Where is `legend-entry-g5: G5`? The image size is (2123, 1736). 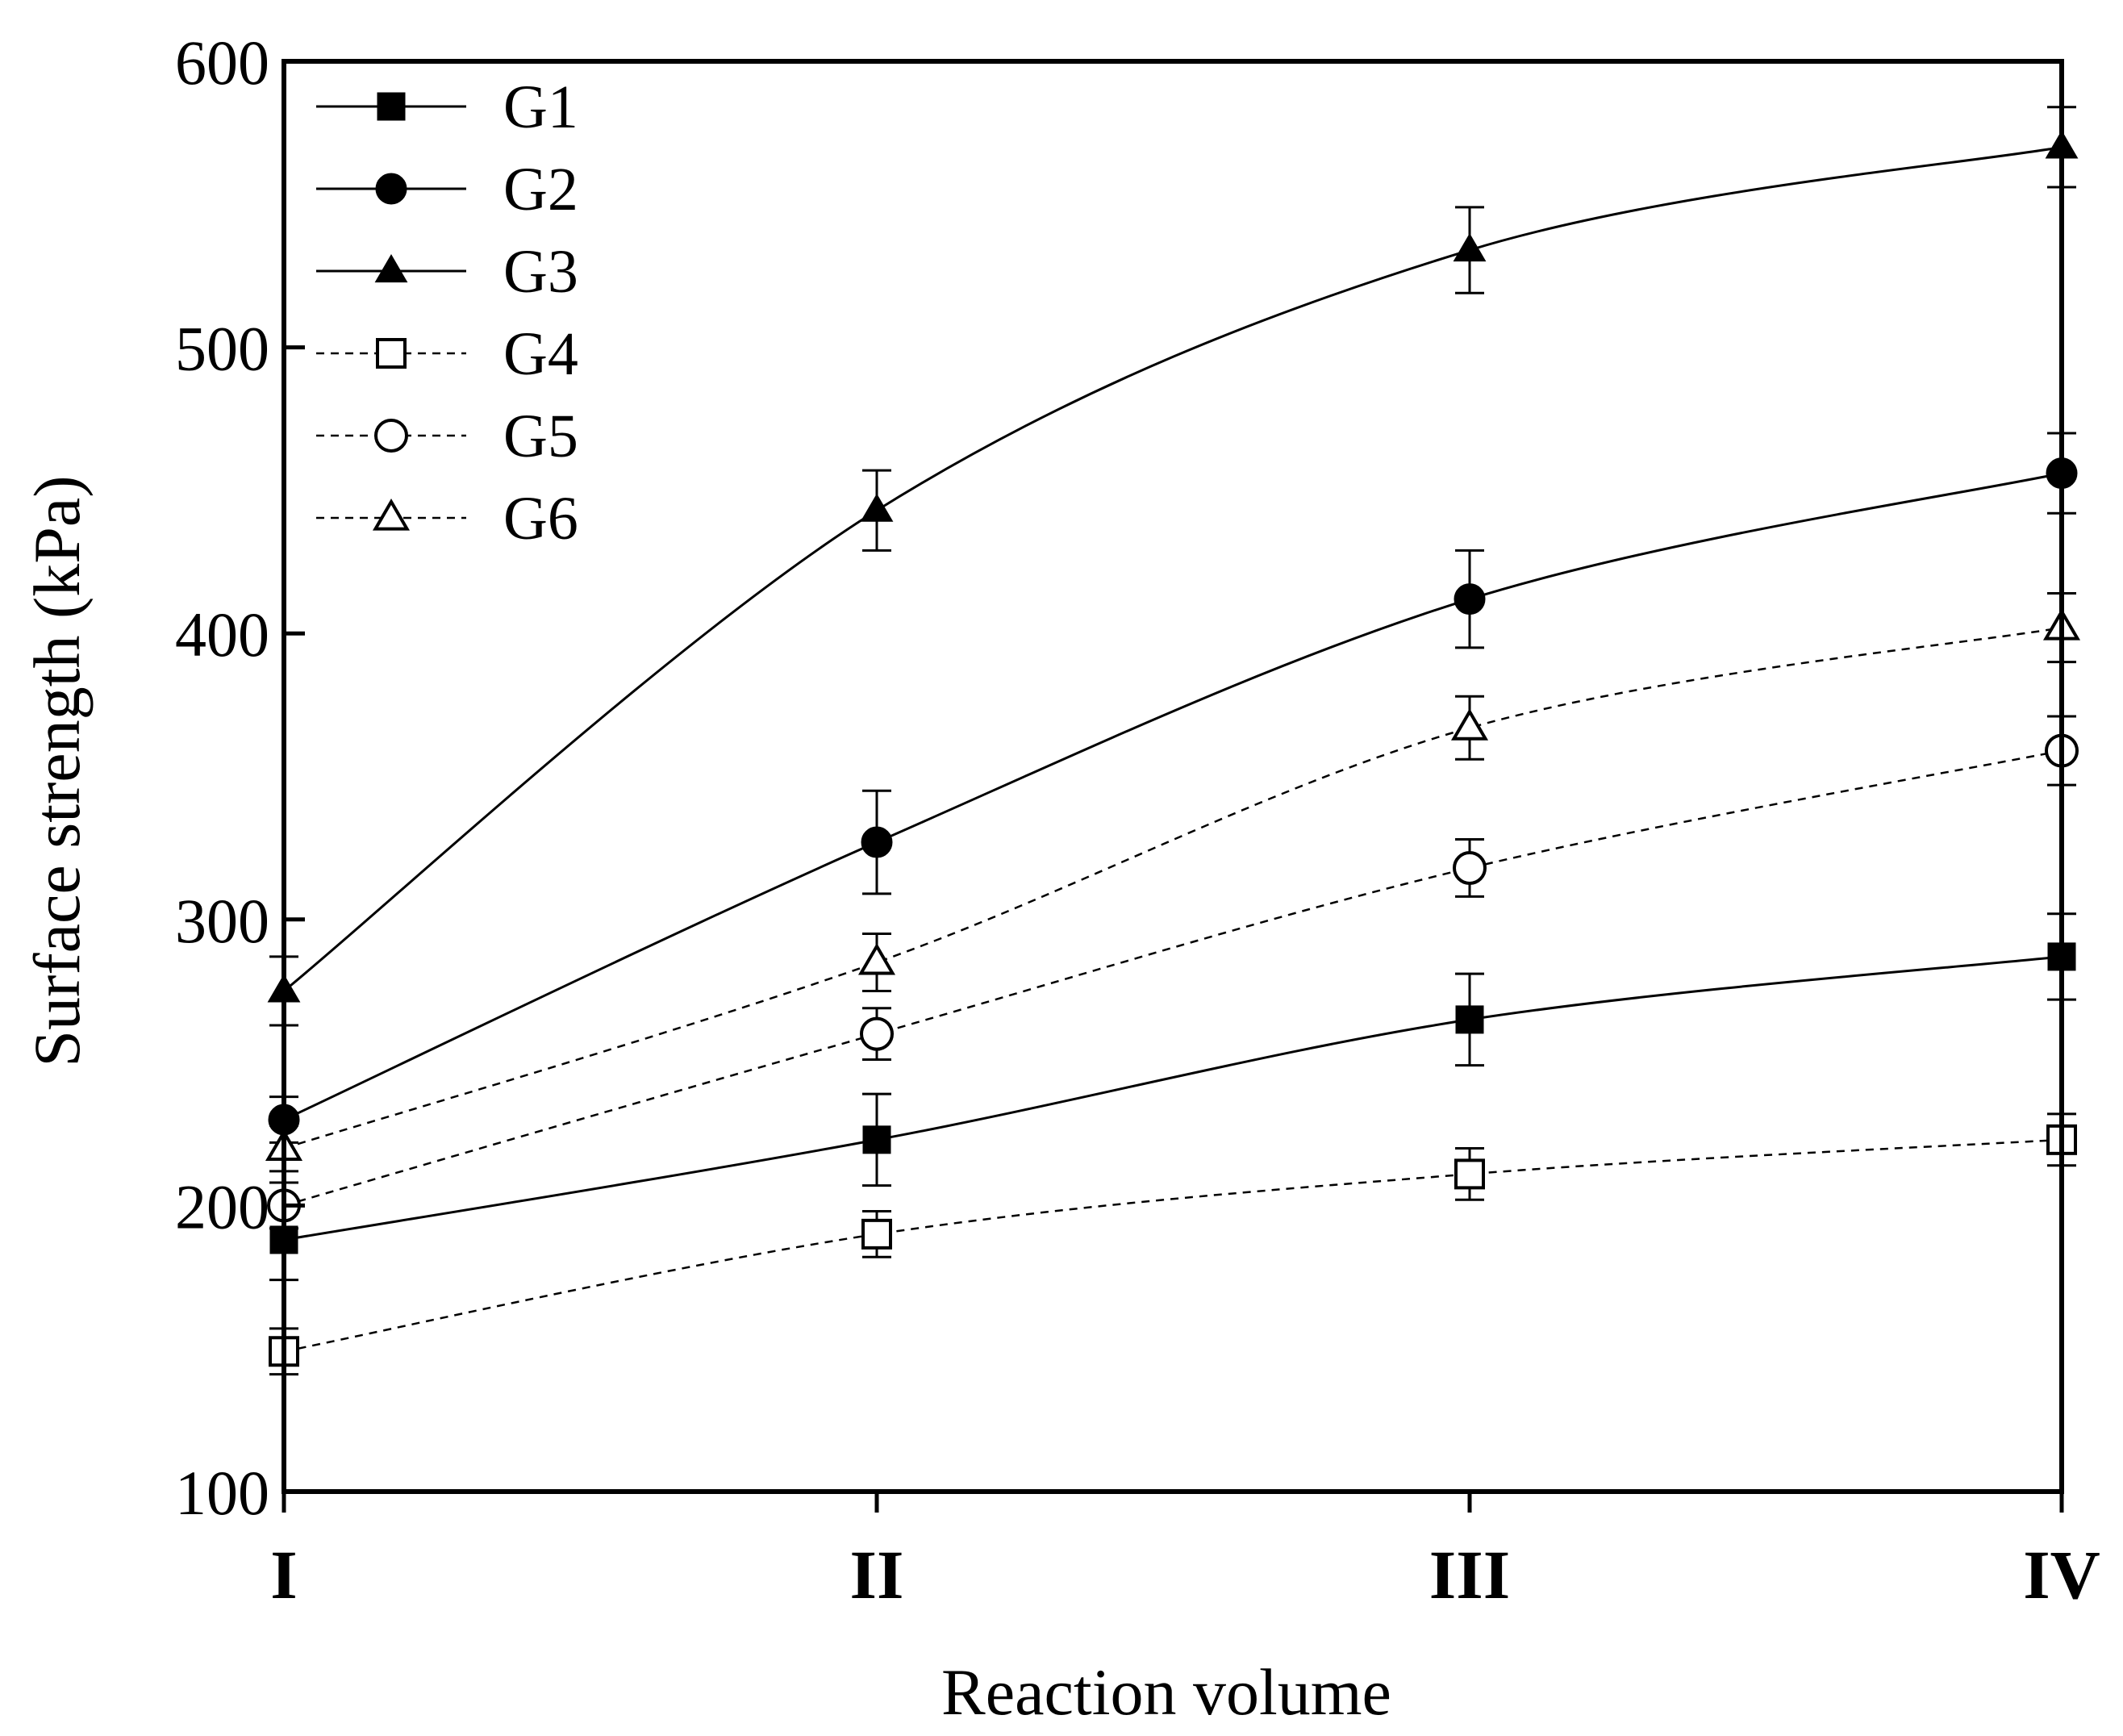
legend-entry-g5: G5 is located at coordinates (447, 437).